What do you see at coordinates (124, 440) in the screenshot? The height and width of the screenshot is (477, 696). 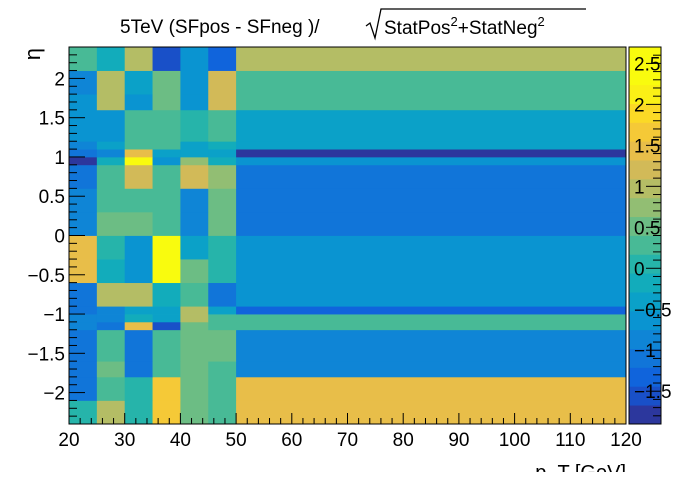 I see `x-tick-label: 30` at bounding box center [124, 440].